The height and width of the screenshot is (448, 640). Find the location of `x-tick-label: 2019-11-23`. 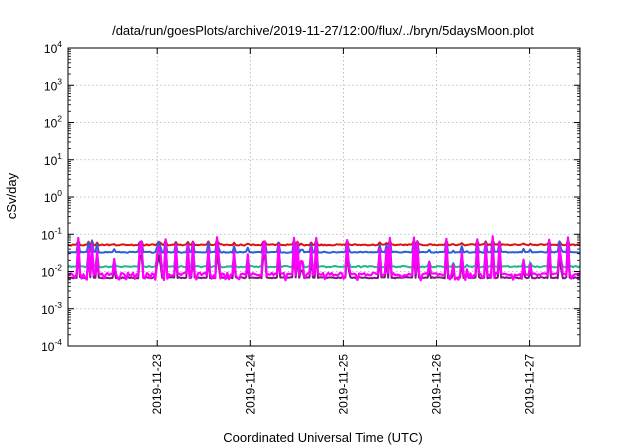

x-tick-label: 2019-11-23 is located at coordinates (157, 384).